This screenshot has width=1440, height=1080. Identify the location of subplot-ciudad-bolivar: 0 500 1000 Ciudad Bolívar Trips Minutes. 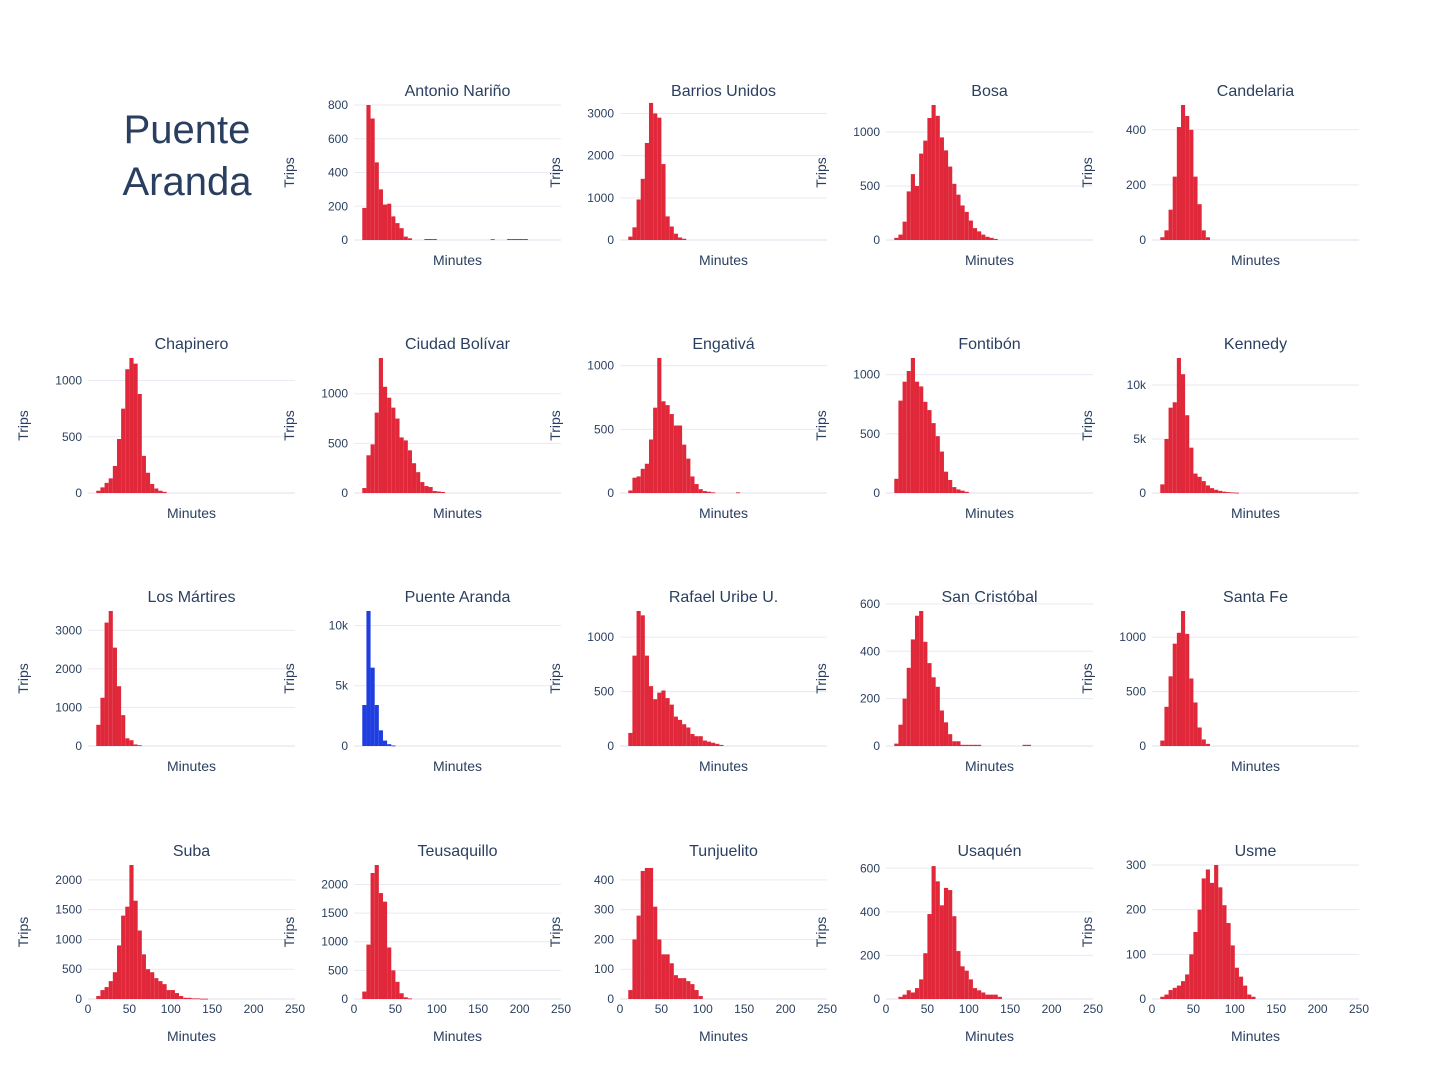
(421, 428).